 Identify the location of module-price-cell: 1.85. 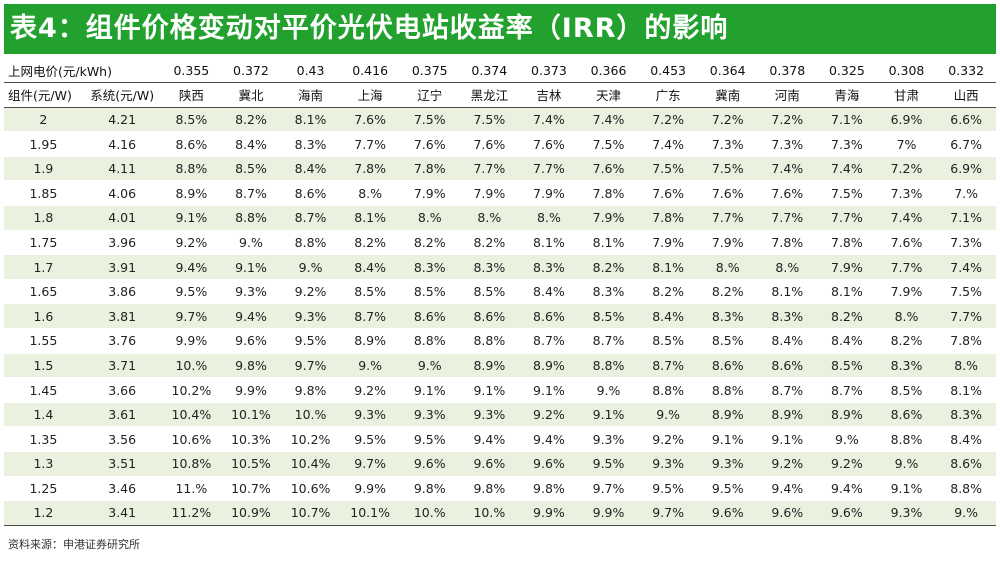
(43, 193).